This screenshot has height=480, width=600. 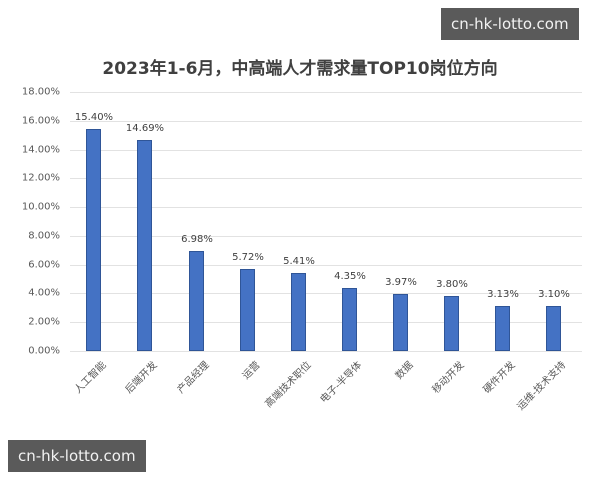 What do you see at coordinates (90, 377) in the screenshot?
I see `x-tick-label: 人工智能` at bounding box center [90, 377].